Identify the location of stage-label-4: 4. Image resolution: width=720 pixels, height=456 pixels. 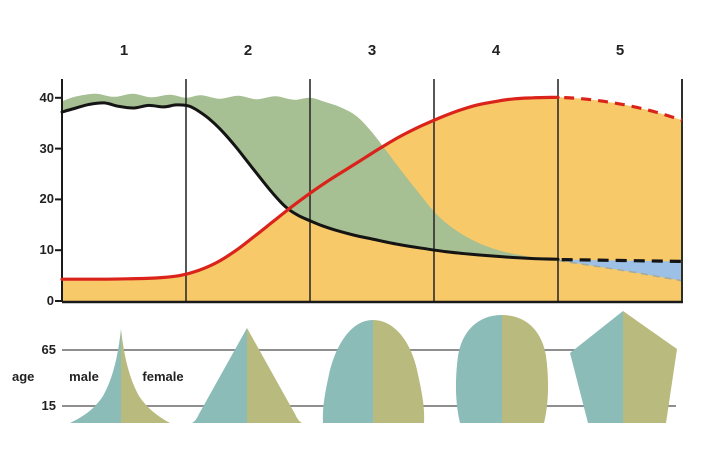
(496, 50).